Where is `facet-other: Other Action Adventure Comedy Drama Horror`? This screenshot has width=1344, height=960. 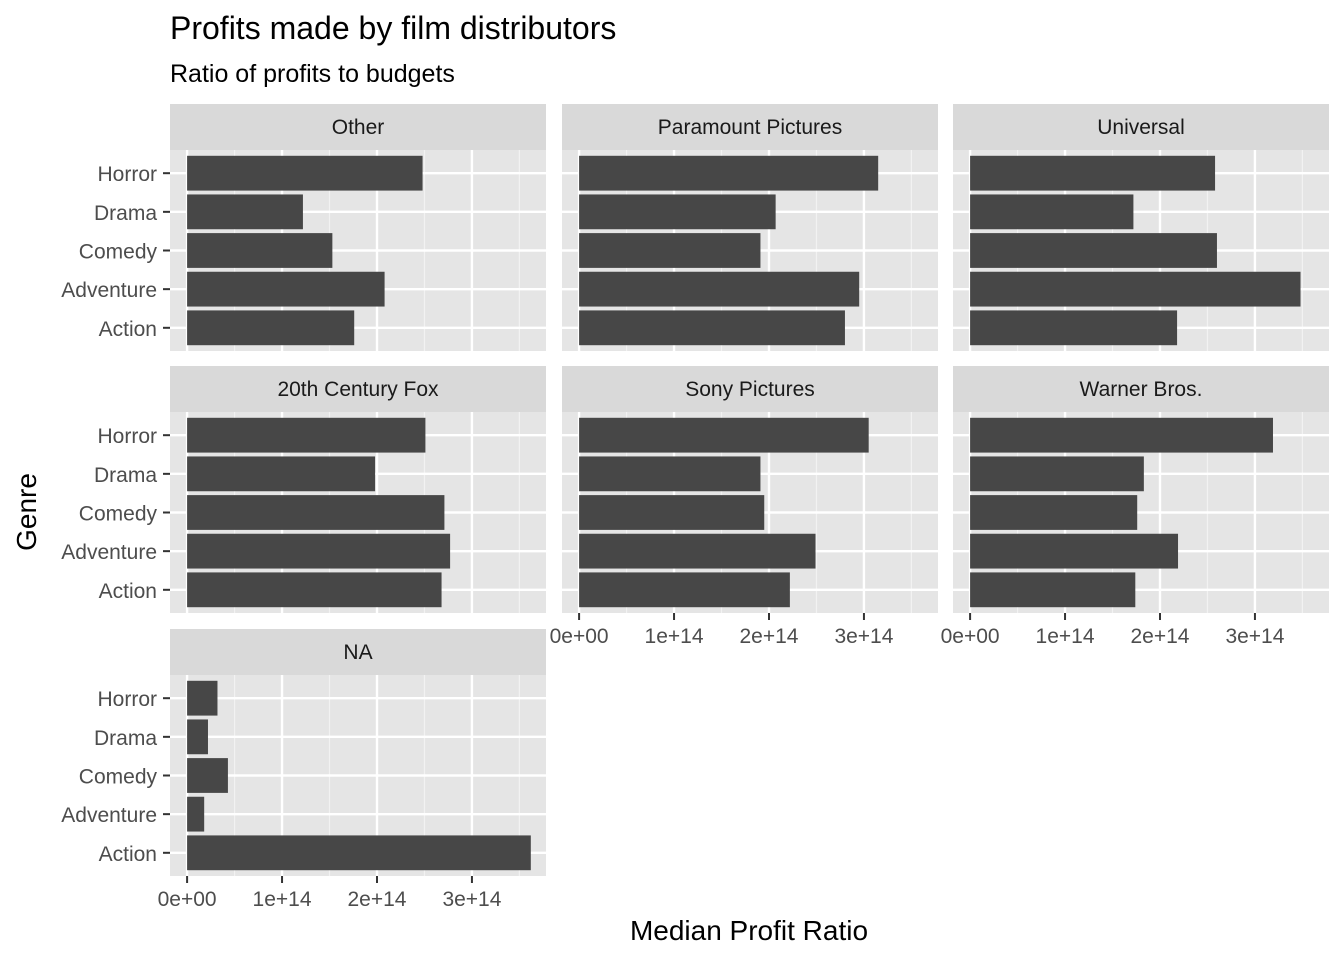
facet-other: Other Action Adventure Comedy Drama Horror is located at coordinates (303, 227).